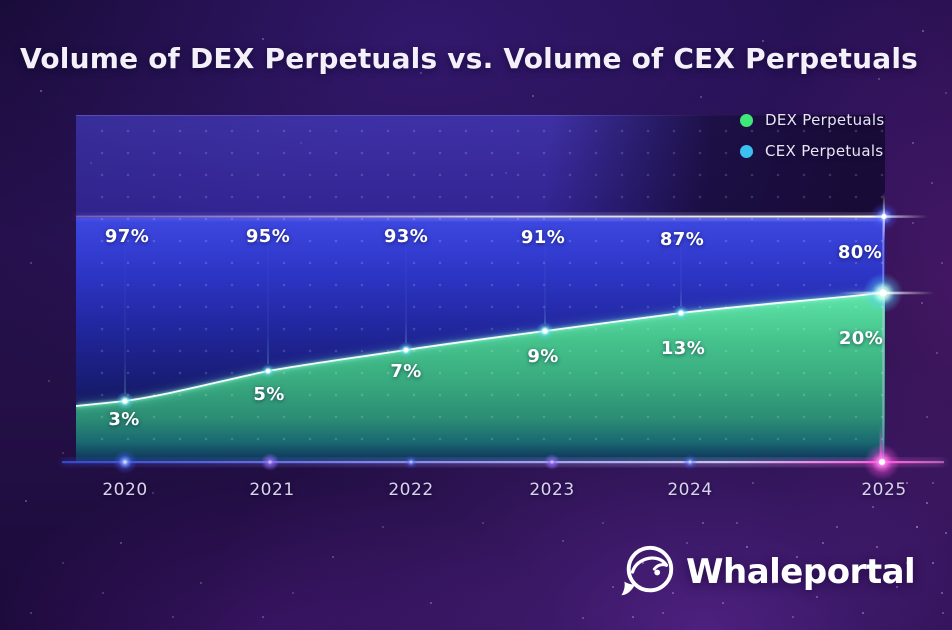  Describe the element at coordinates (268, 371) in the screenshot. I see `data-point-2021` at that location.